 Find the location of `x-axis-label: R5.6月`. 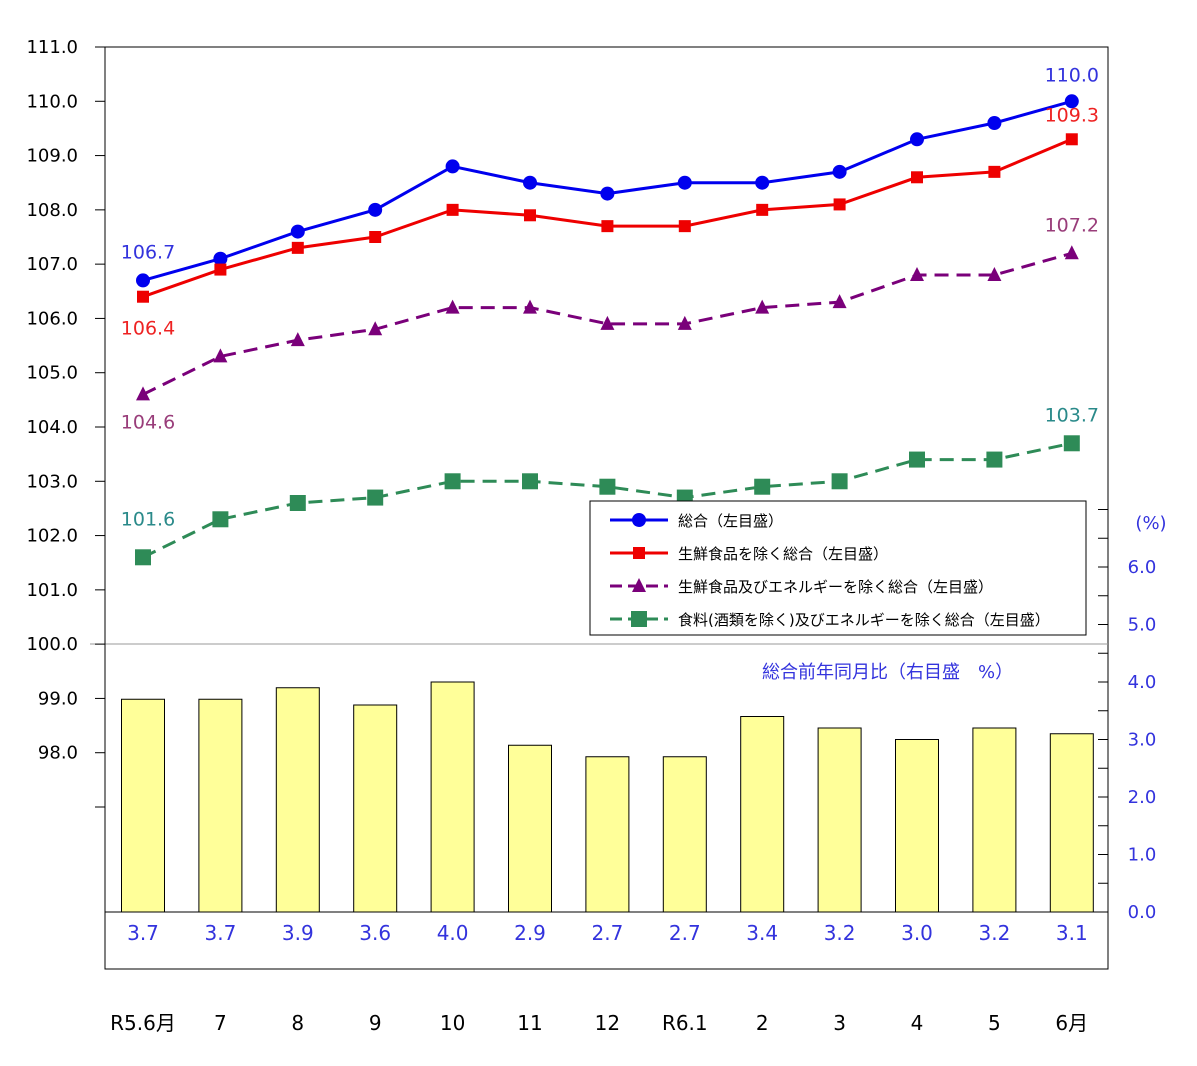

x-axis-label: R5.6月 is located at coordinates (143, 1023).